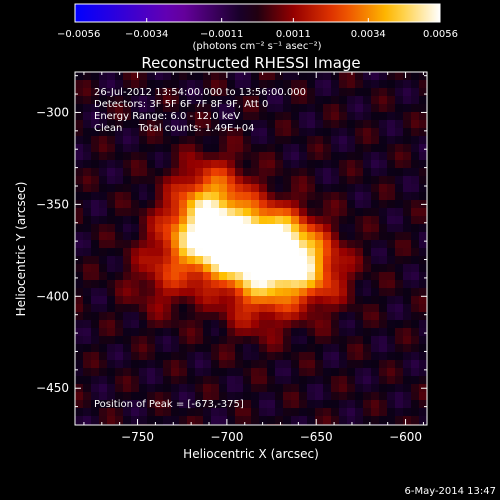 The width and height of the screenshot is (500, 500). Describe the element at coordinates (293, 34) in the screenshot. I see `colorbar-tick-label: 0.0011` at that location.